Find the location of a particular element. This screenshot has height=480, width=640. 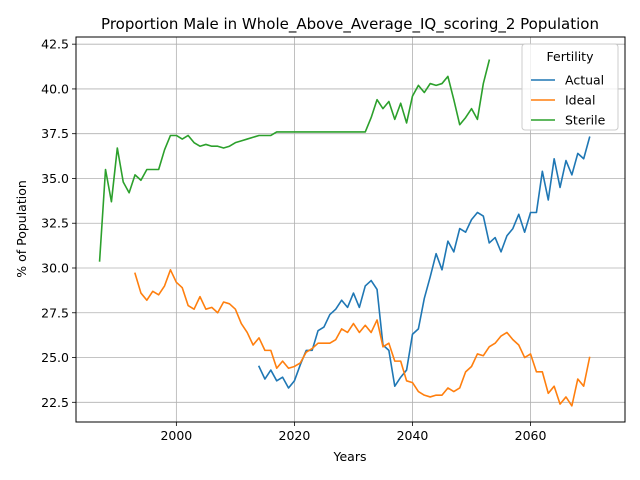

y-tick-label: 22.5 is located at coordinates (55, 402).